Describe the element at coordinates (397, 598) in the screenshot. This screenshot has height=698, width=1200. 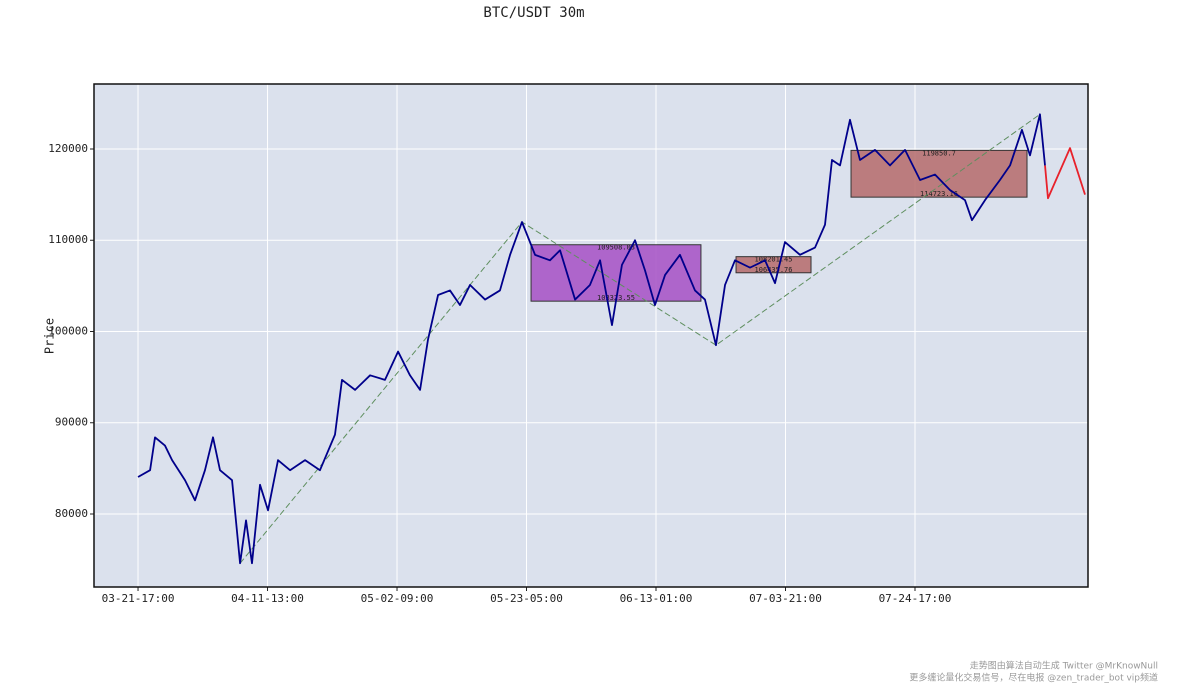
I see `x-tick-label: 05-02-09:00` at that location.